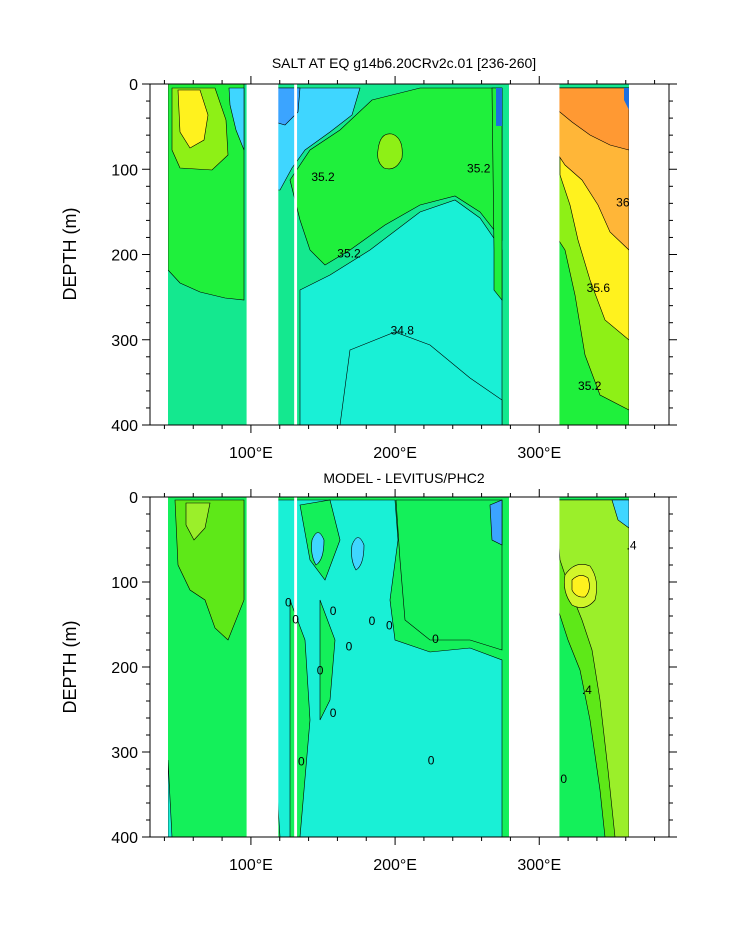  I want to click on field2-pac-col2, so click(327, 660).